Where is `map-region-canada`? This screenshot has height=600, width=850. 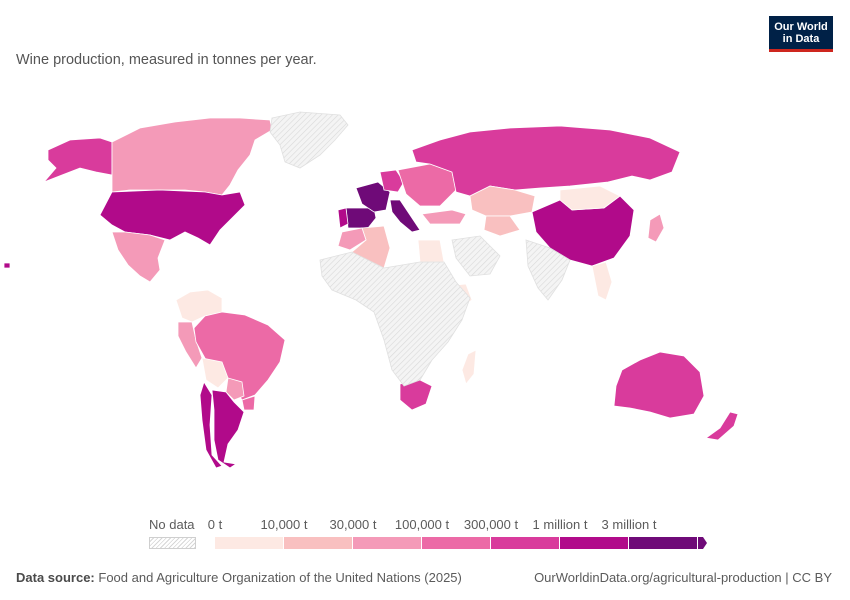 map-region-canada is located at coordinates (192, 156).